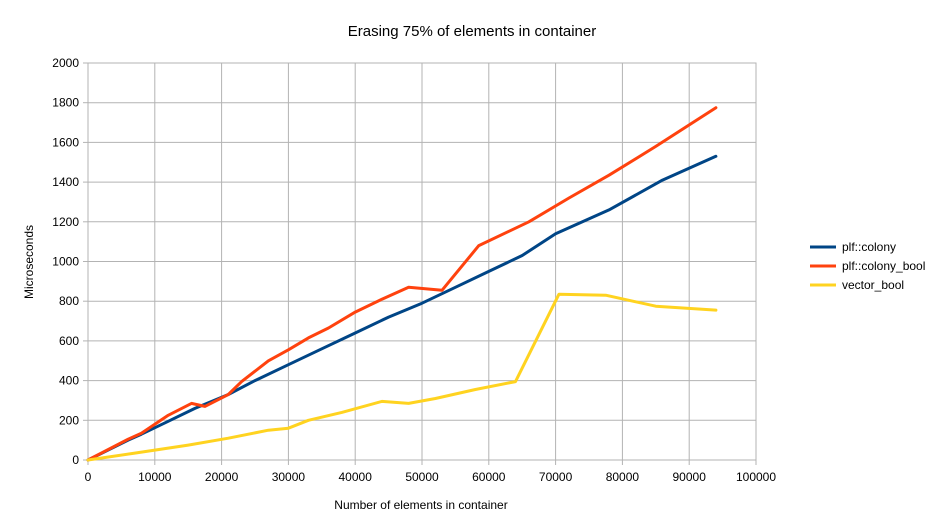  Describe the element at coordinates (69, 341) in the screenshot. I see `y-tick-label: 600` at that location.